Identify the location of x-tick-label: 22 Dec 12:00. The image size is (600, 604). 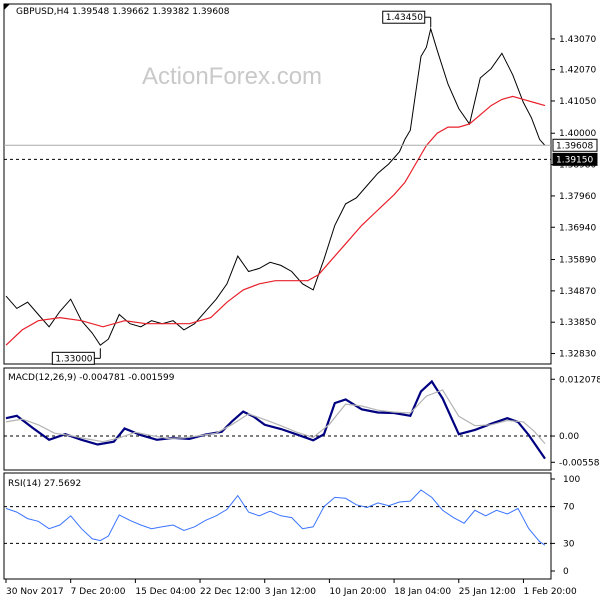
(230, 592).